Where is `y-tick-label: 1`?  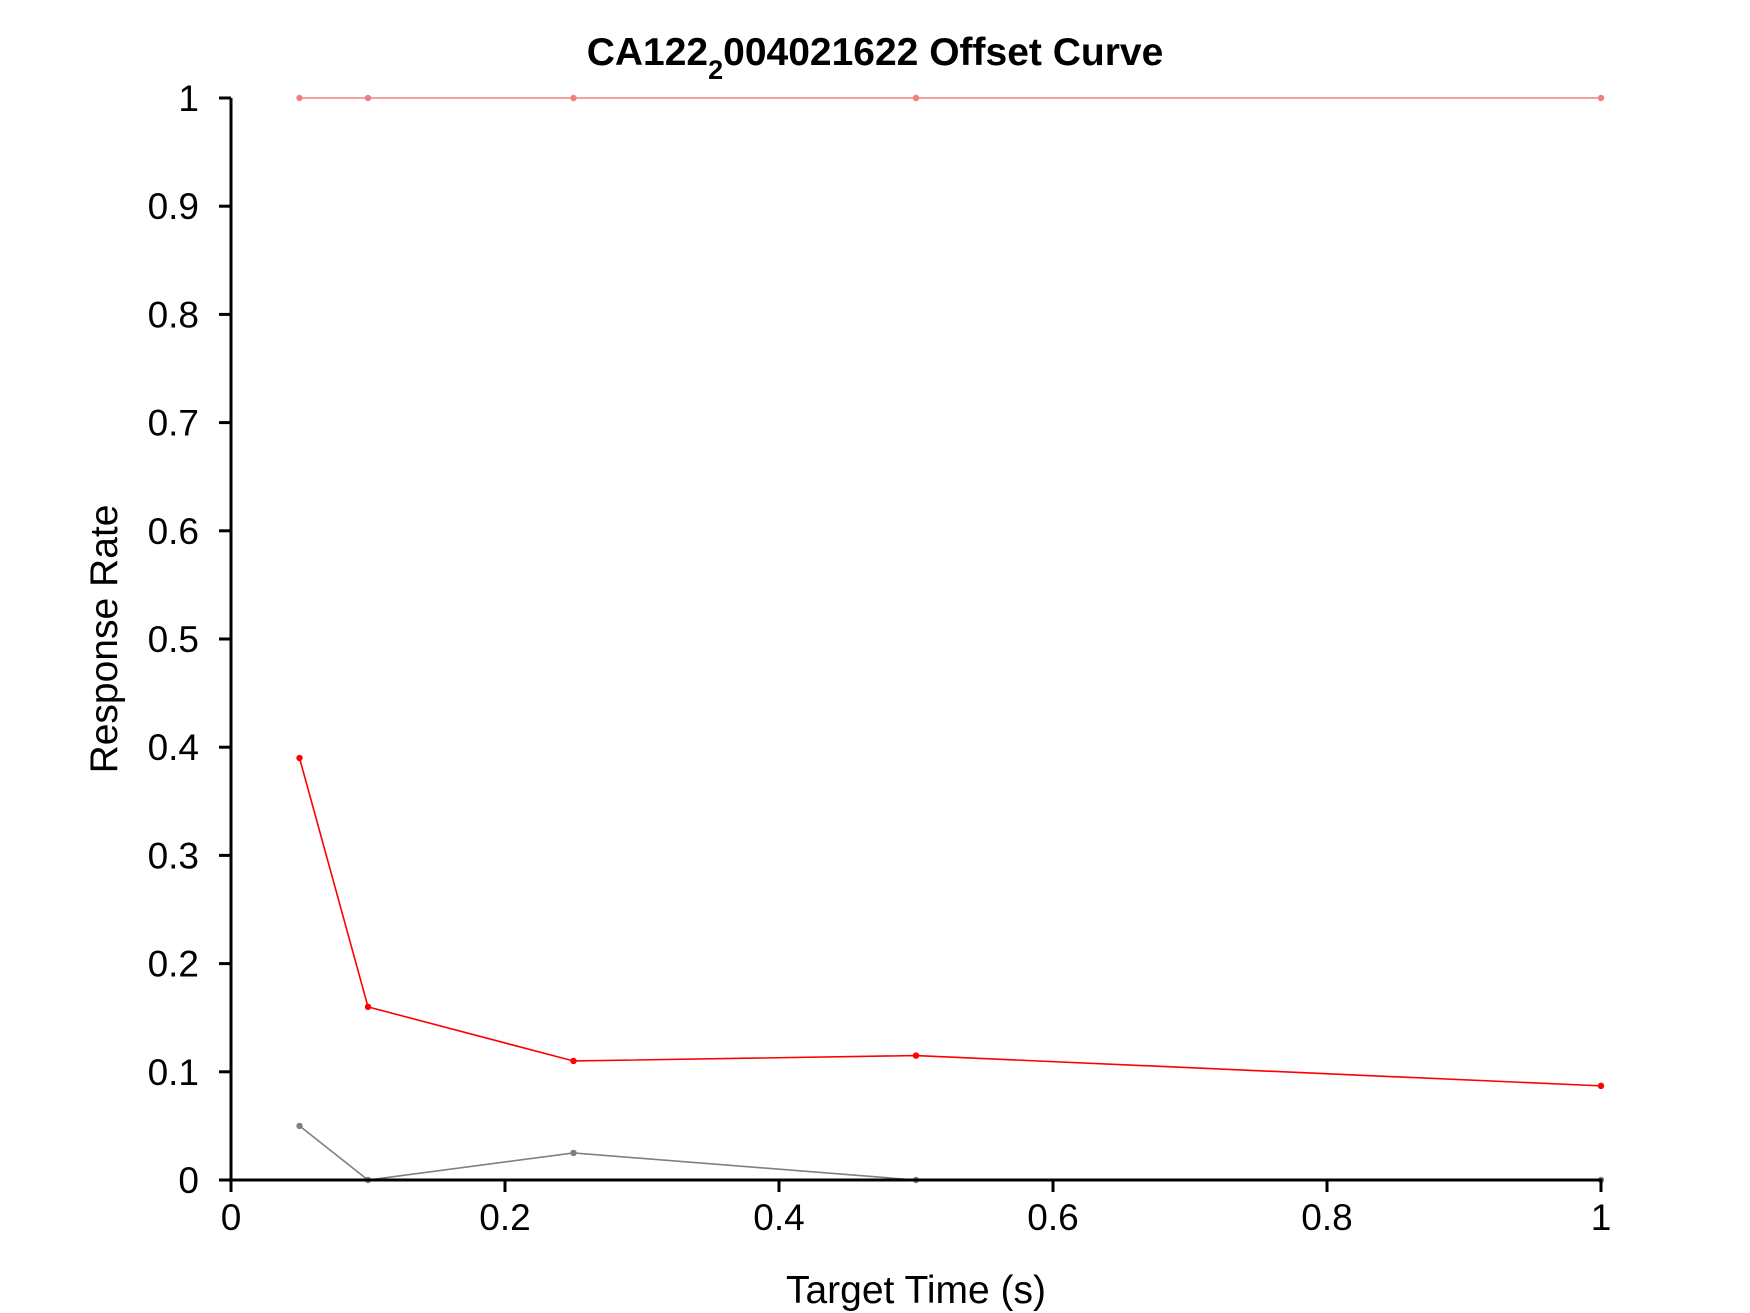 y-tick-label: 1 is located at coordinates (188, 98).